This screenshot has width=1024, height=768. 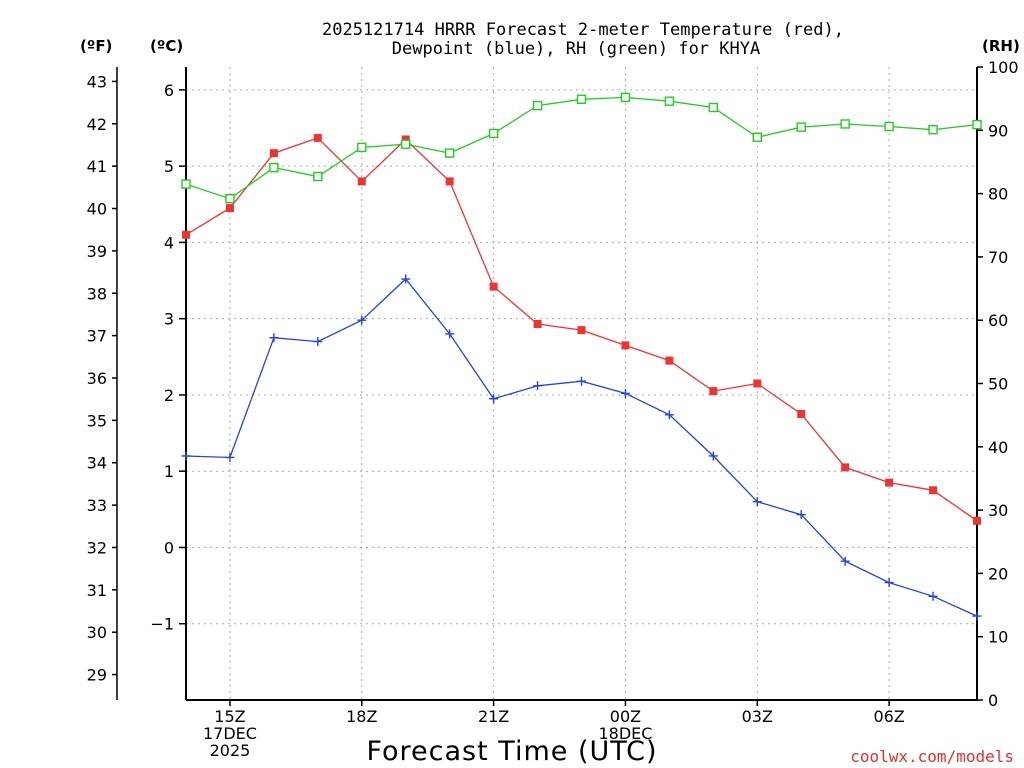 I want to click on rh-tick-label: 30, so click(x=998, y=510).